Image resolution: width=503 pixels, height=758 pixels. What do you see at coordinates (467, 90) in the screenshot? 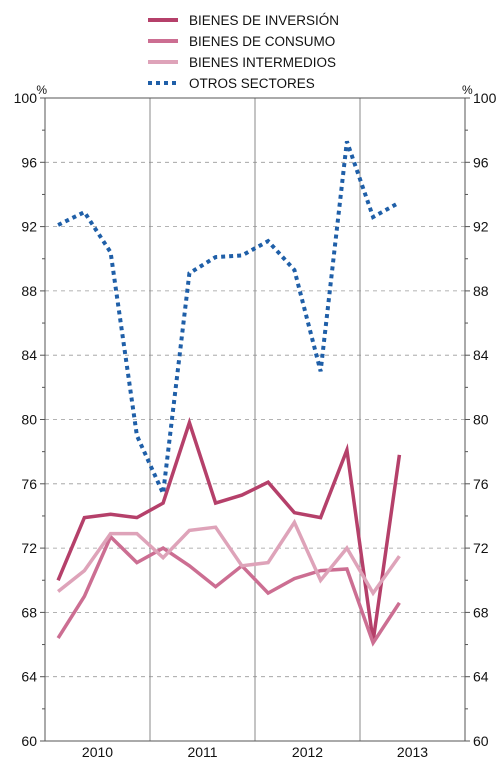
I see `y-axis-unit-right: %` at bounding box center [467, 90].